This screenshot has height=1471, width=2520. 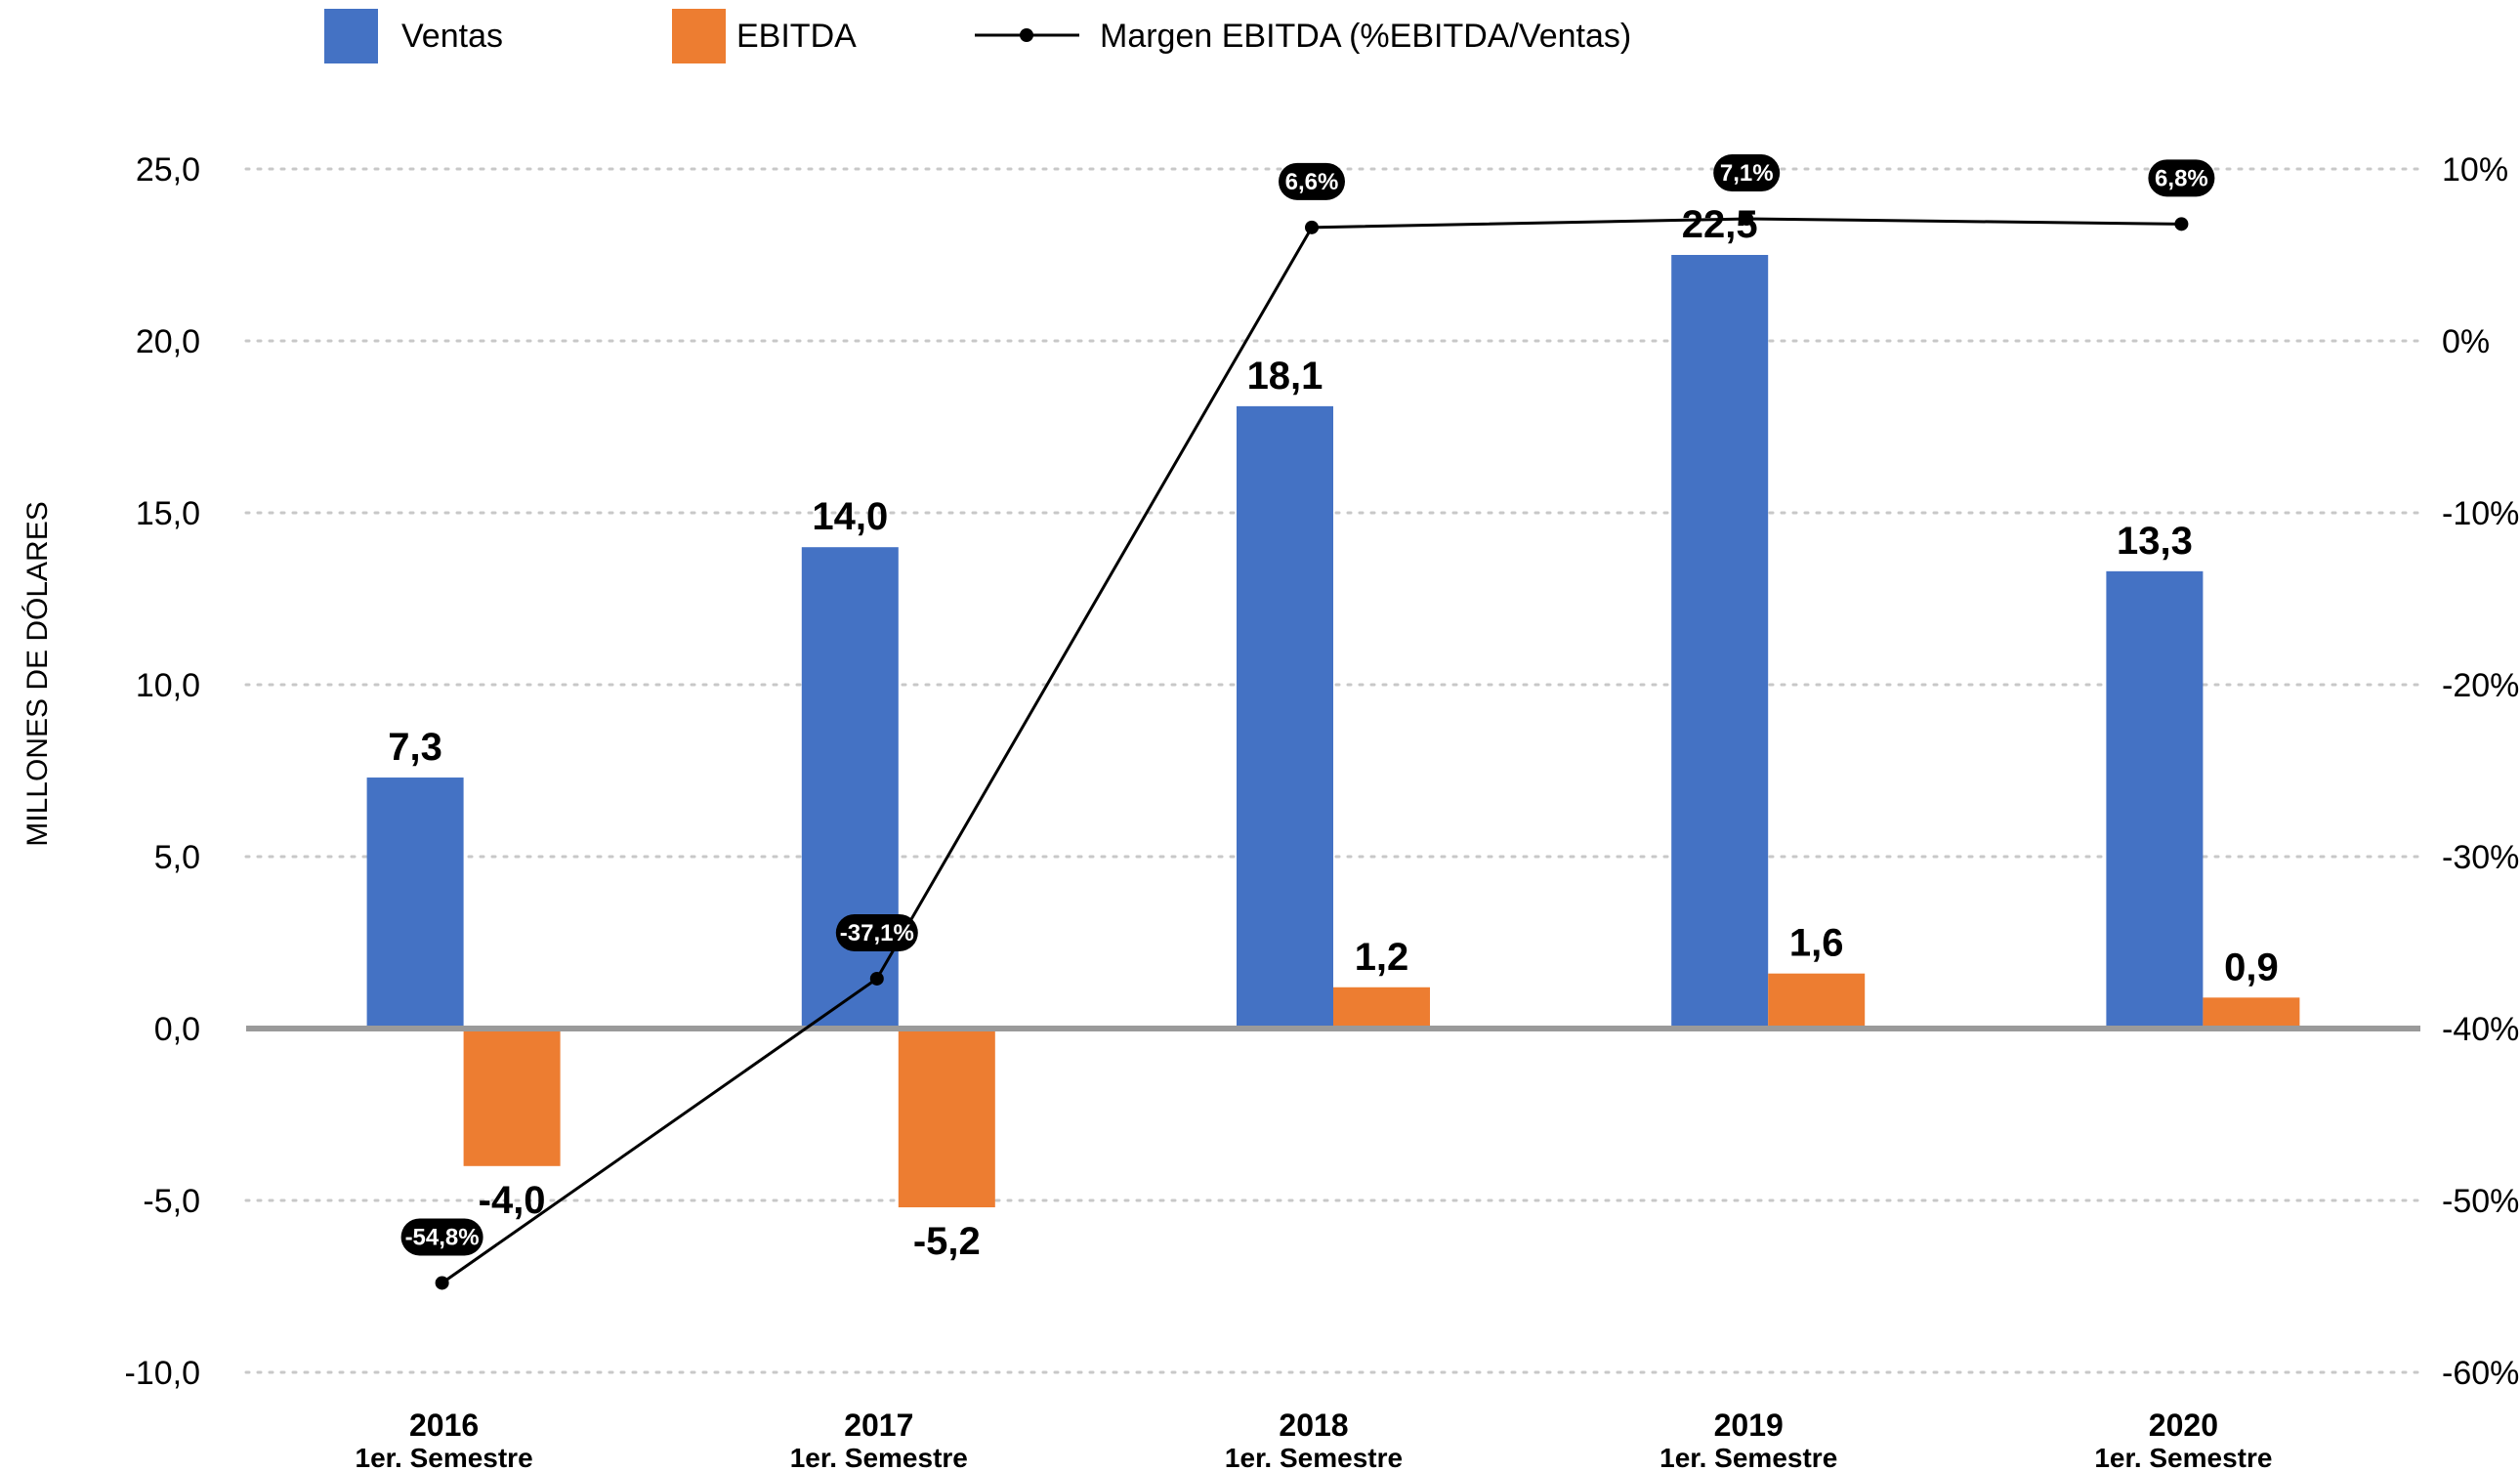 I want to click on y-tick-label: 0,0, so click(x=177, y=1029).